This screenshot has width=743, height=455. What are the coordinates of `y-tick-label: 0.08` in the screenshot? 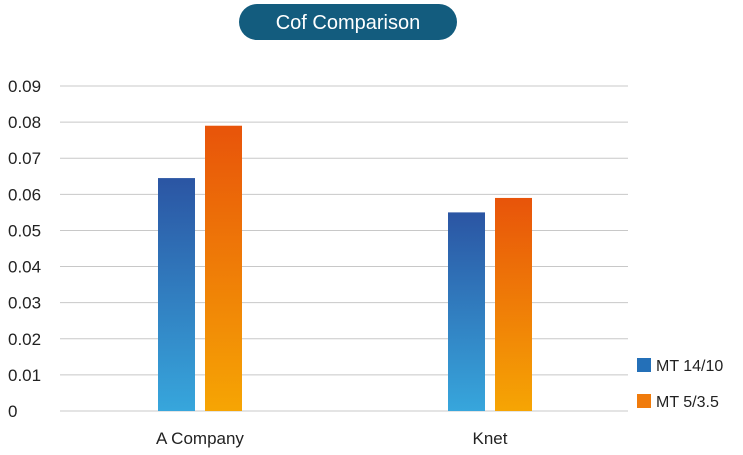 It's located at (24, 122).